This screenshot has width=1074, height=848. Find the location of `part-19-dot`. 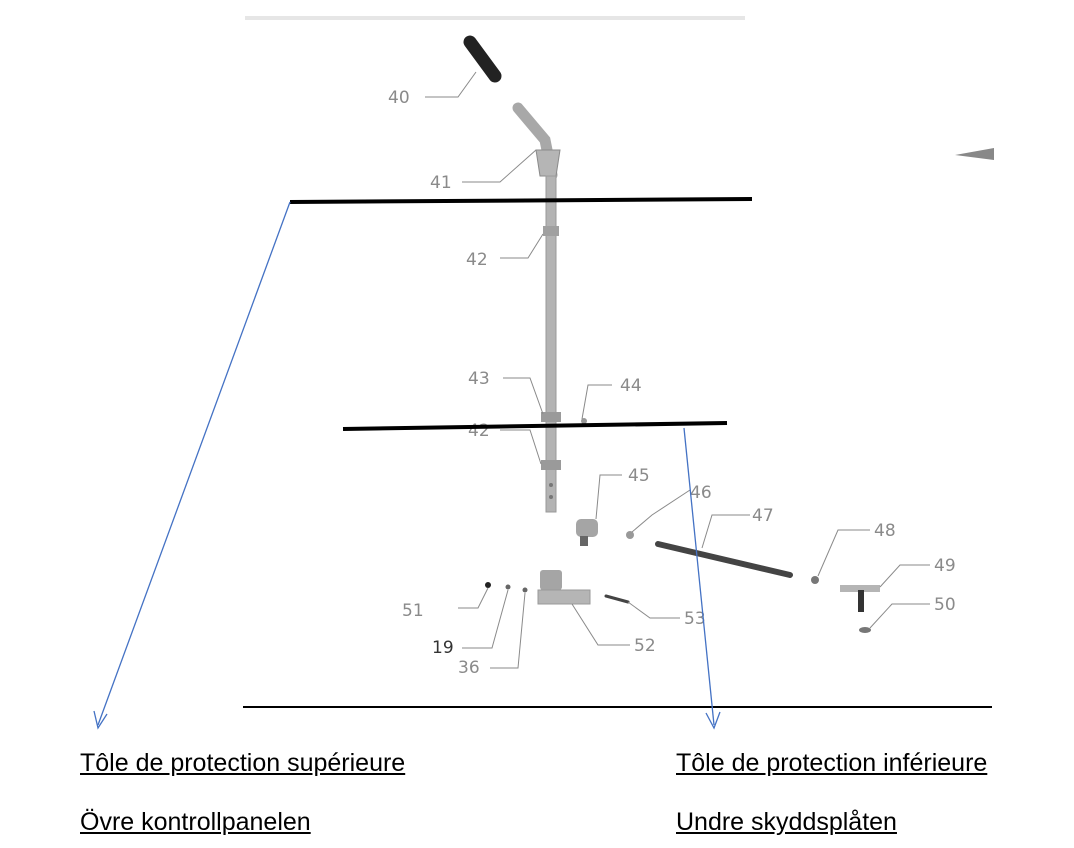

part-19-dot is located at coordinates (508, 587).